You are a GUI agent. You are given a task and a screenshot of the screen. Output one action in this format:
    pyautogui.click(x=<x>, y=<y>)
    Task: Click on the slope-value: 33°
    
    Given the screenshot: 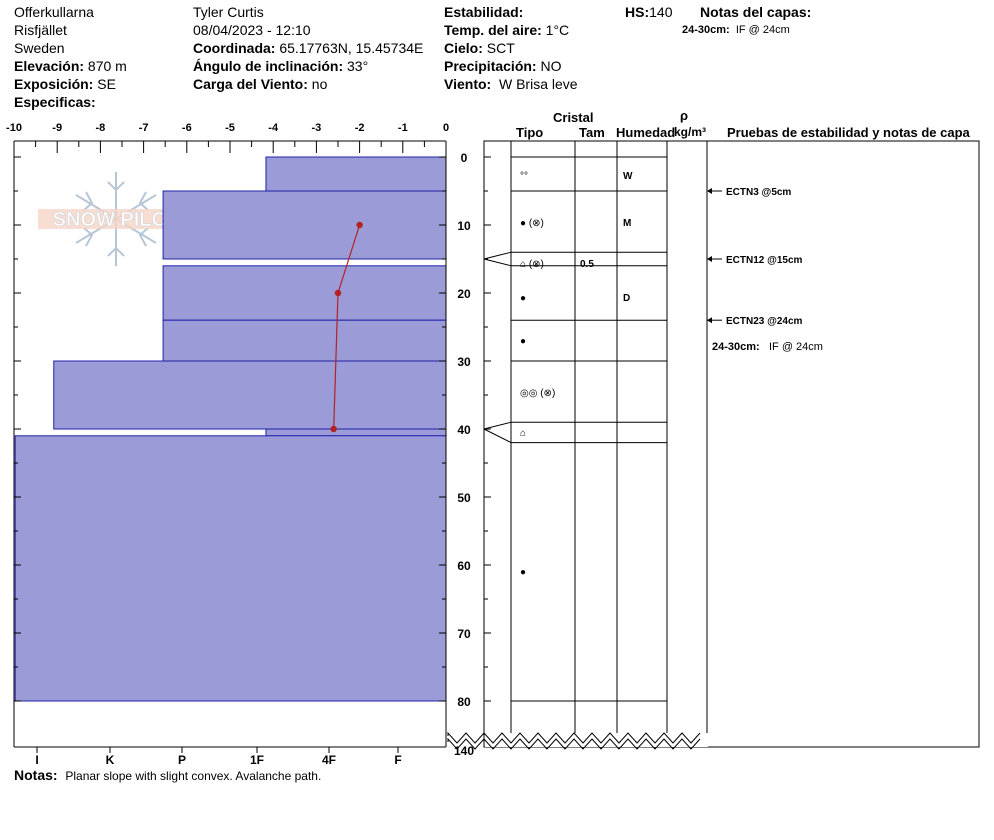 What is the action you would take?
    pyautogui.click(x=358, y=66)
    